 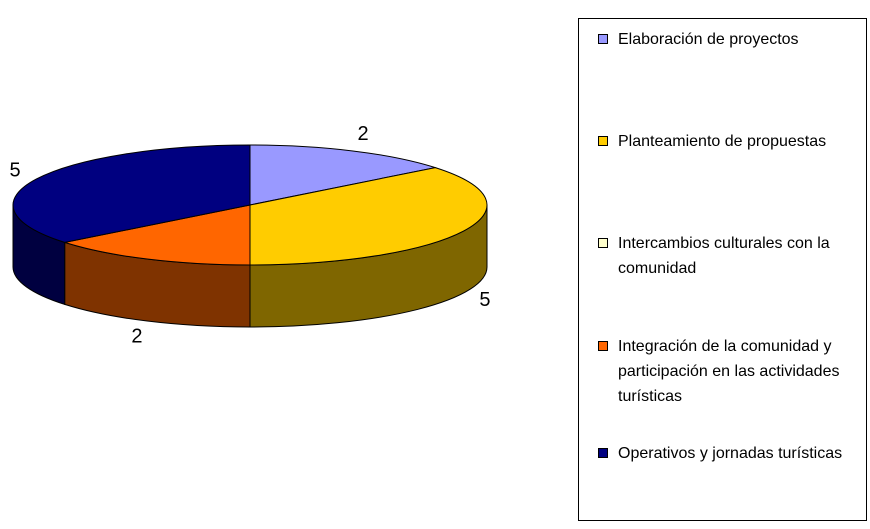 I want to click on legend-entry: Elaboración de proyectos, so click(x=729, y=39).